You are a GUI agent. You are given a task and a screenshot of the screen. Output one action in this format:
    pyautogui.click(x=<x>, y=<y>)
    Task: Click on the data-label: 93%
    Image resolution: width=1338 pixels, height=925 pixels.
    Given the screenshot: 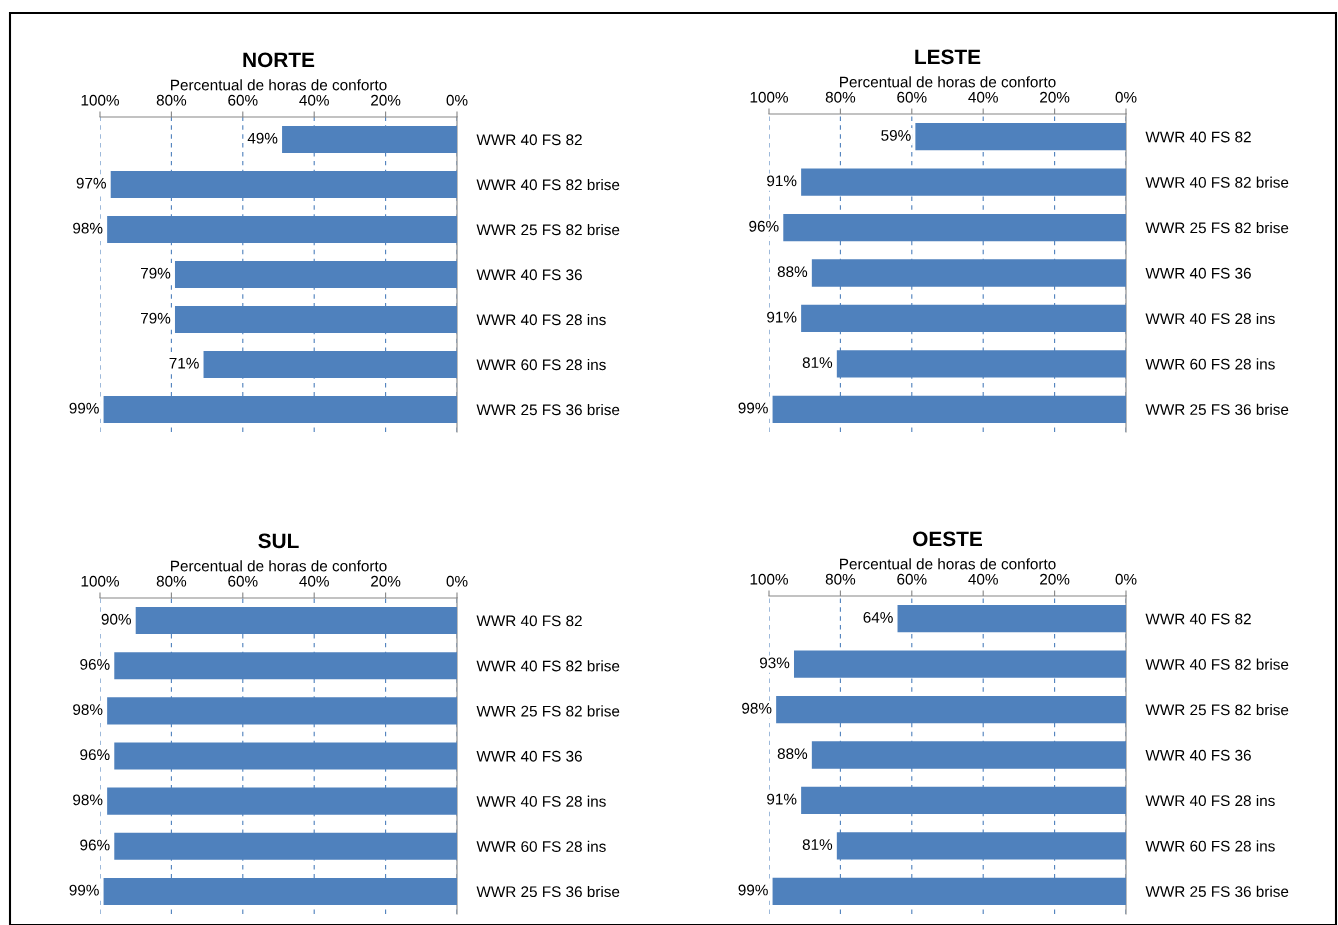 What is the action you would take?
    pyautogui.click(x=774, y=663)
    